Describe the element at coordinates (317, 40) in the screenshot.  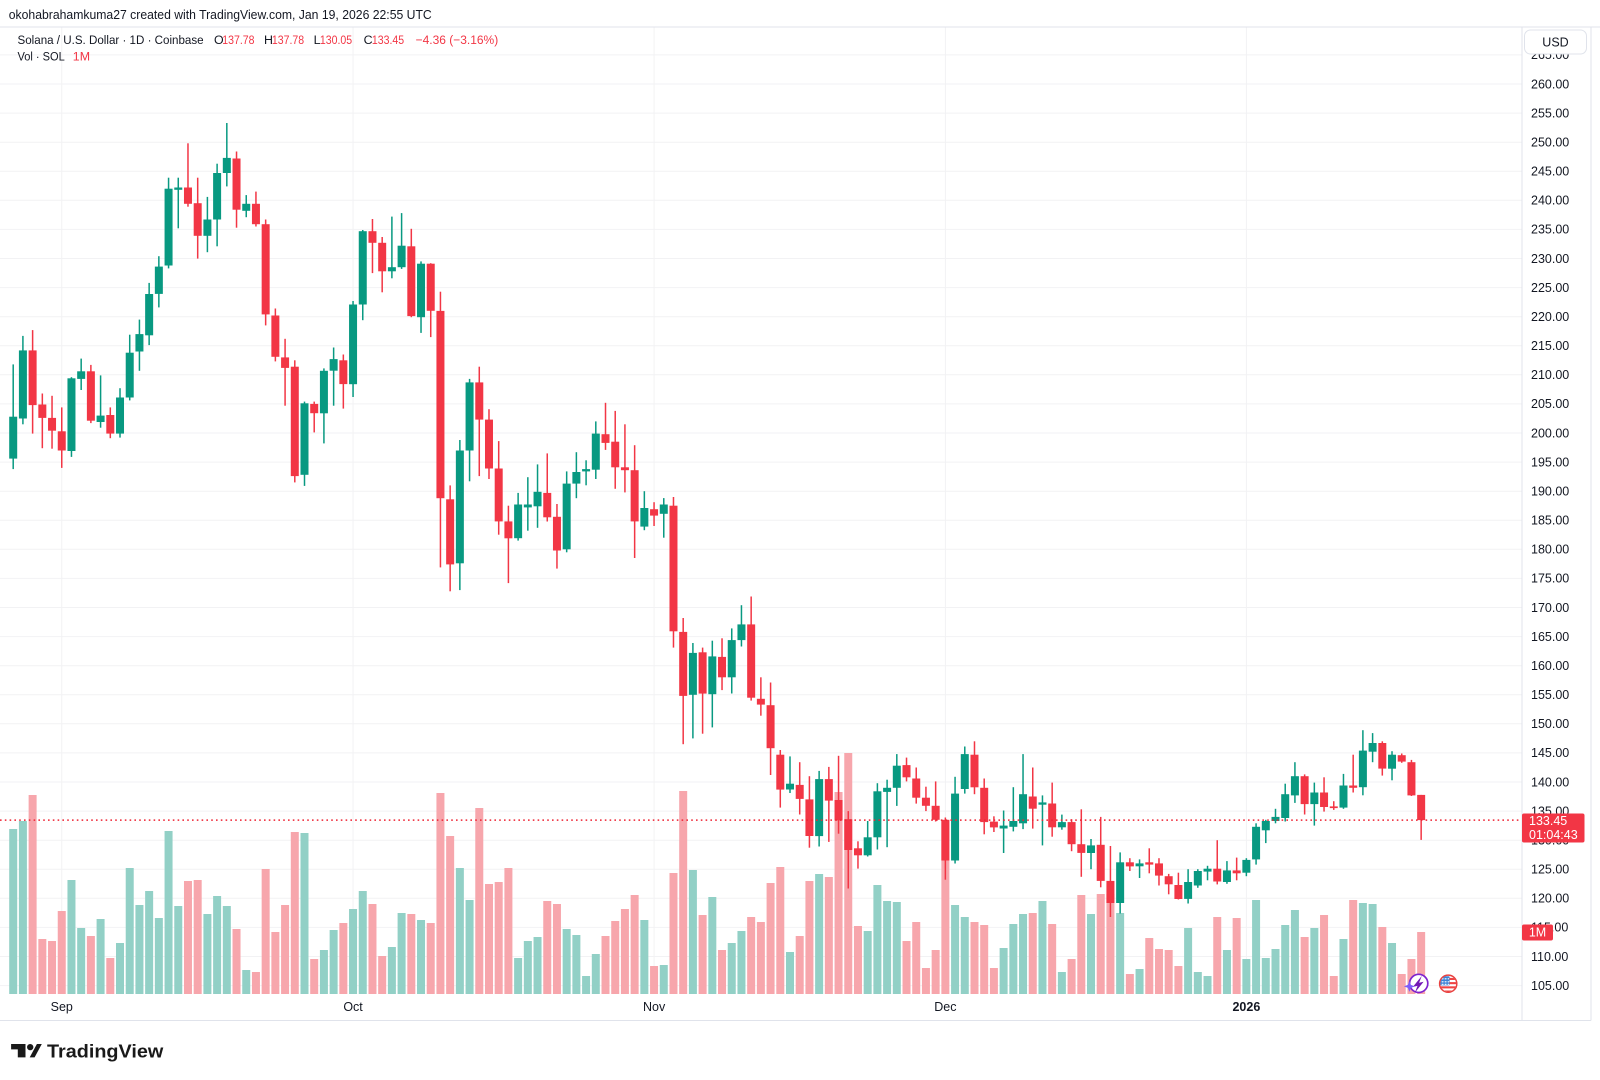
I see `svg-text: L` at that location.